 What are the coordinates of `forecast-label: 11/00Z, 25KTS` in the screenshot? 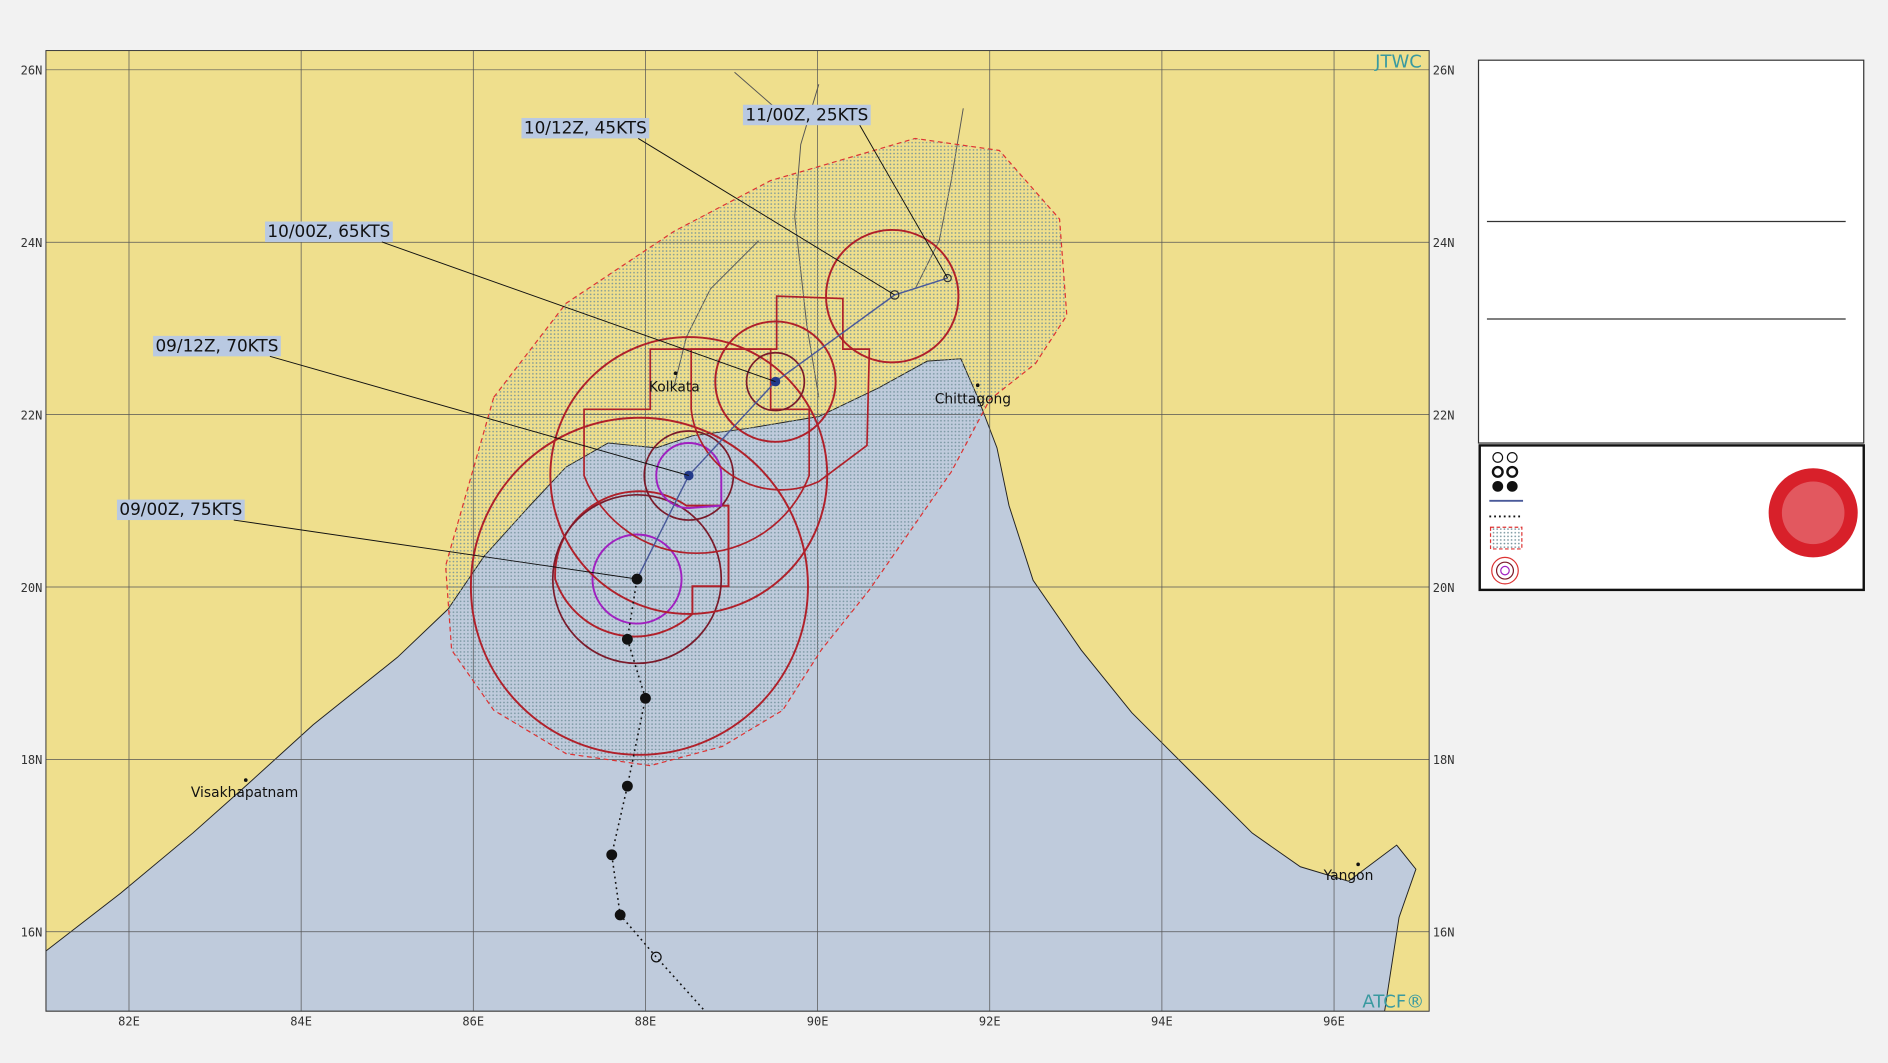 It's located at (806, 114).